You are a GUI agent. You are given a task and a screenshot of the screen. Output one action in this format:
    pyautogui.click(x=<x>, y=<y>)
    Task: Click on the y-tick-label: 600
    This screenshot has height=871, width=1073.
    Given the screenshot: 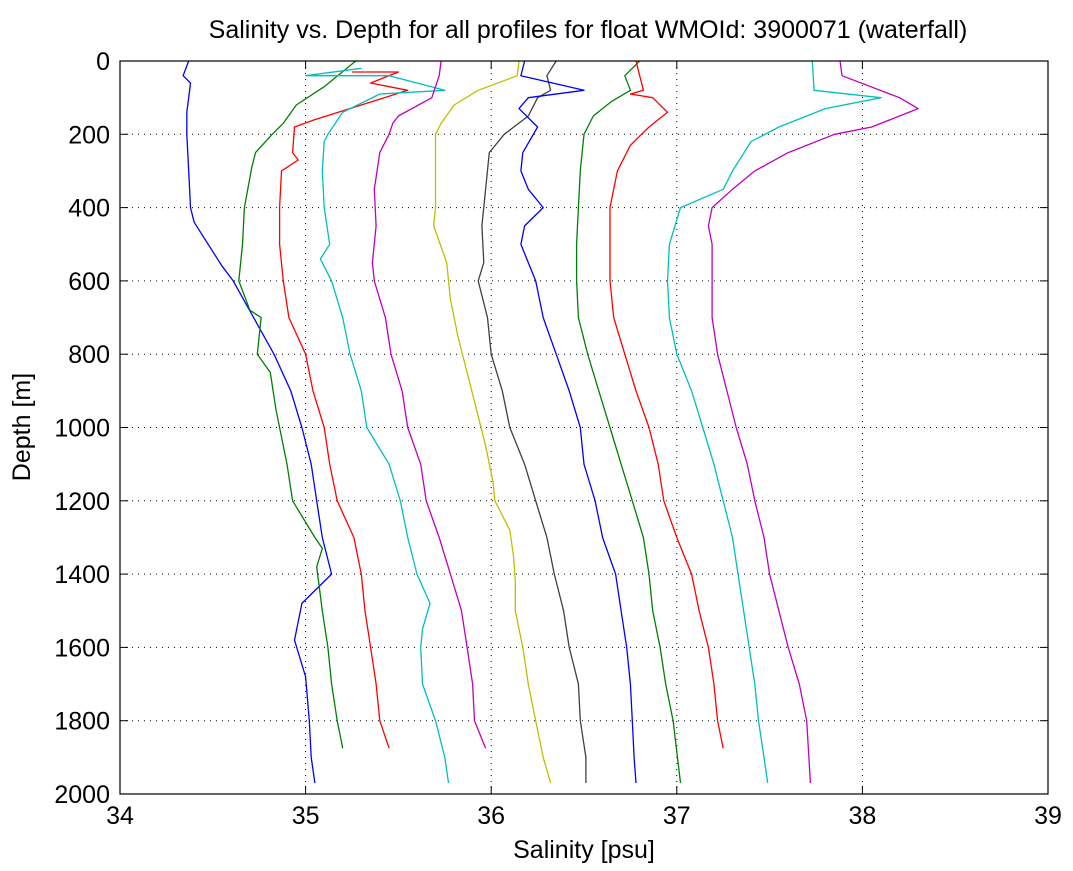 What is the action you would take?
    pyautogui.click(x=89, y=282)
    